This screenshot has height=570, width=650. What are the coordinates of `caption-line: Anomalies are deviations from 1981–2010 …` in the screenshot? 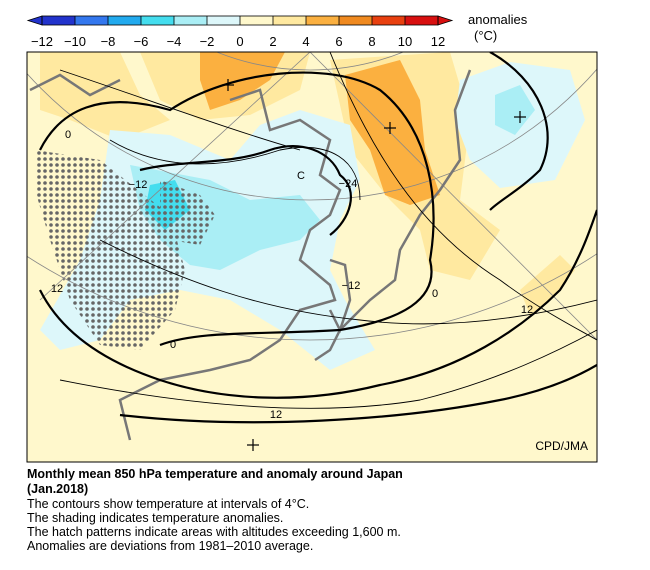 It's located at (170, 546).